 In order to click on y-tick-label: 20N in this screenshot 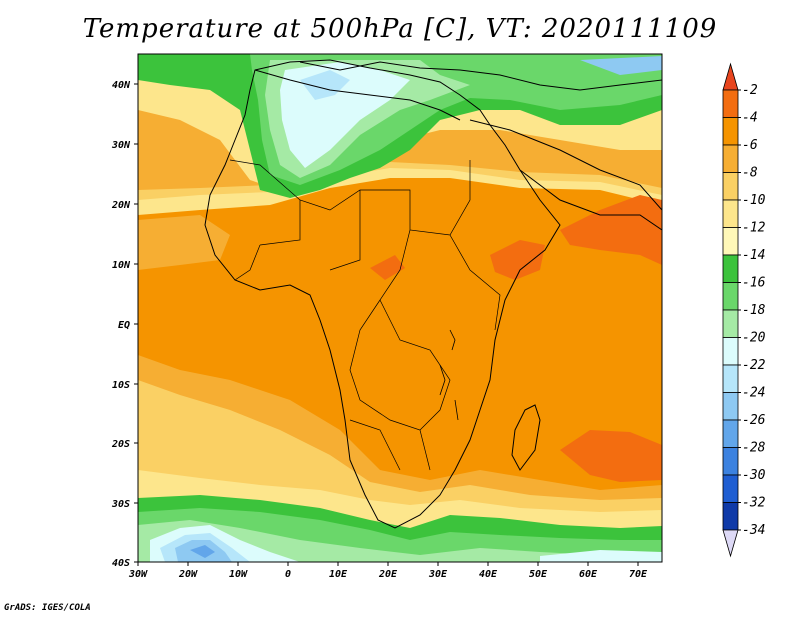, I will do `click(121, 205)`.